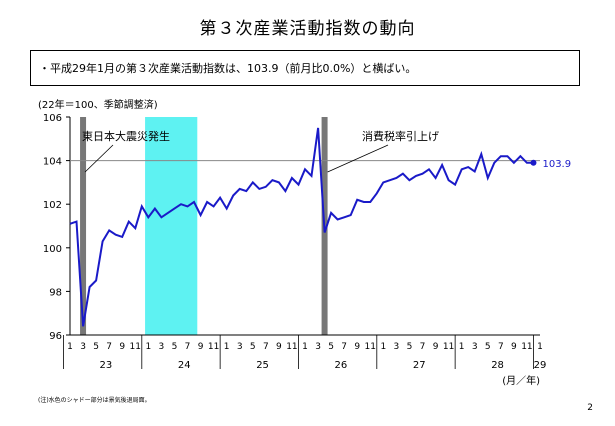  I want to click on y-tick-label: 100, so click(52, 249).